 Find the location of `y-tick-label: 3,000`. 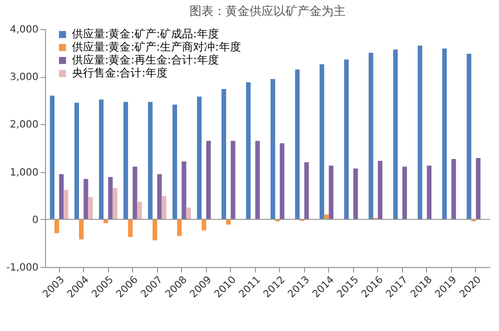

y-tick-label: 3,000 is located at coordinates (24, 78).